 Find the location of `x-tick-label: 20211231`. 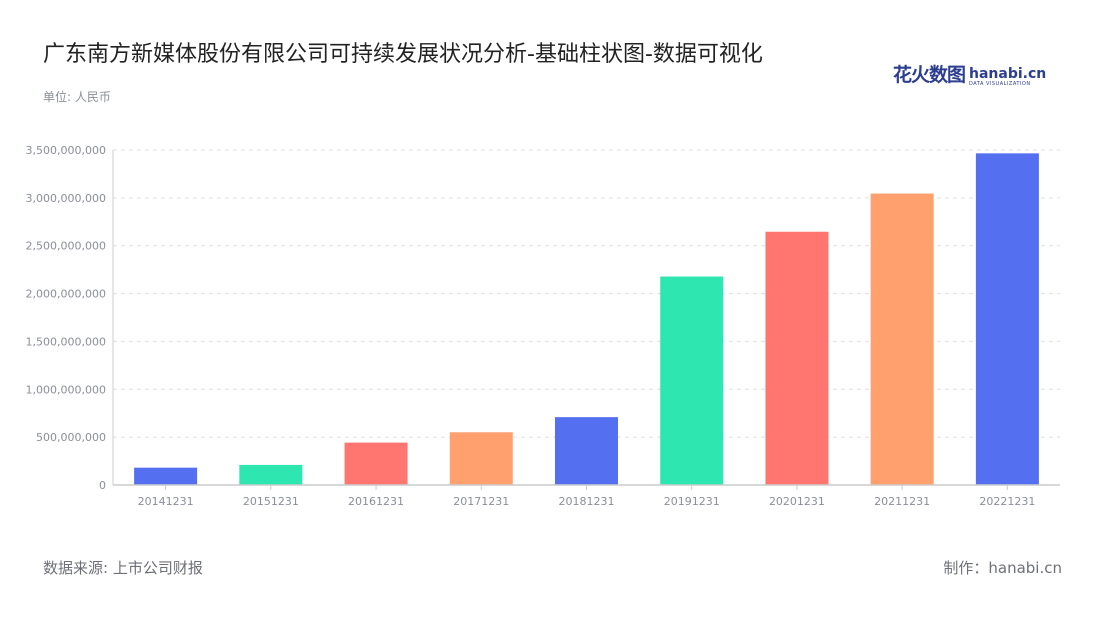

x-tick-label: 20211231 is located at coordinates (902, 501).